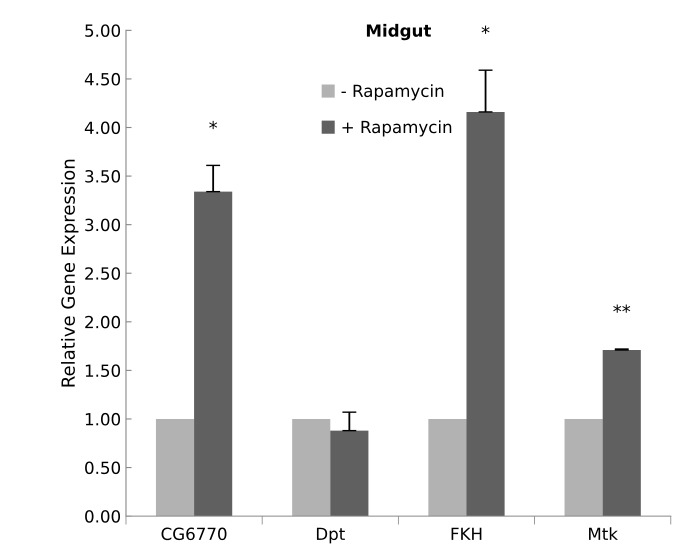 Image resolution: width=681 pixels, height=552 pixels. What do you see at coordinates (102, 30) in the screenshot?
I see `y-tick-label: 5.00` at bounding box center [102, 30].